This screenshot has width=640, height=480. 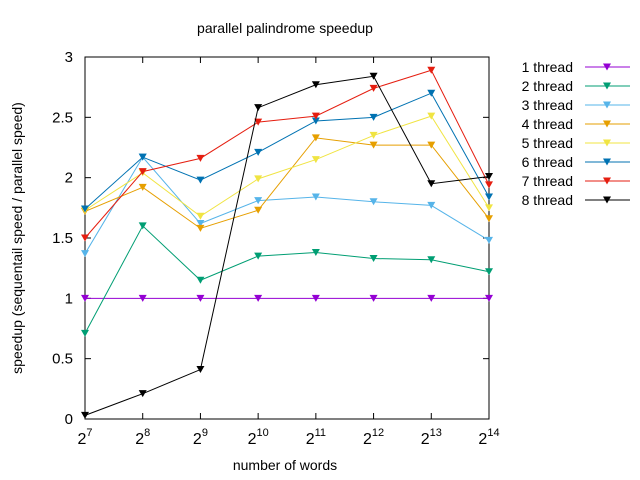 What do you see at coordinates (69, 298) in the screenshot?
I see `y-tick-label: 1` at bounding box center [69, 298].